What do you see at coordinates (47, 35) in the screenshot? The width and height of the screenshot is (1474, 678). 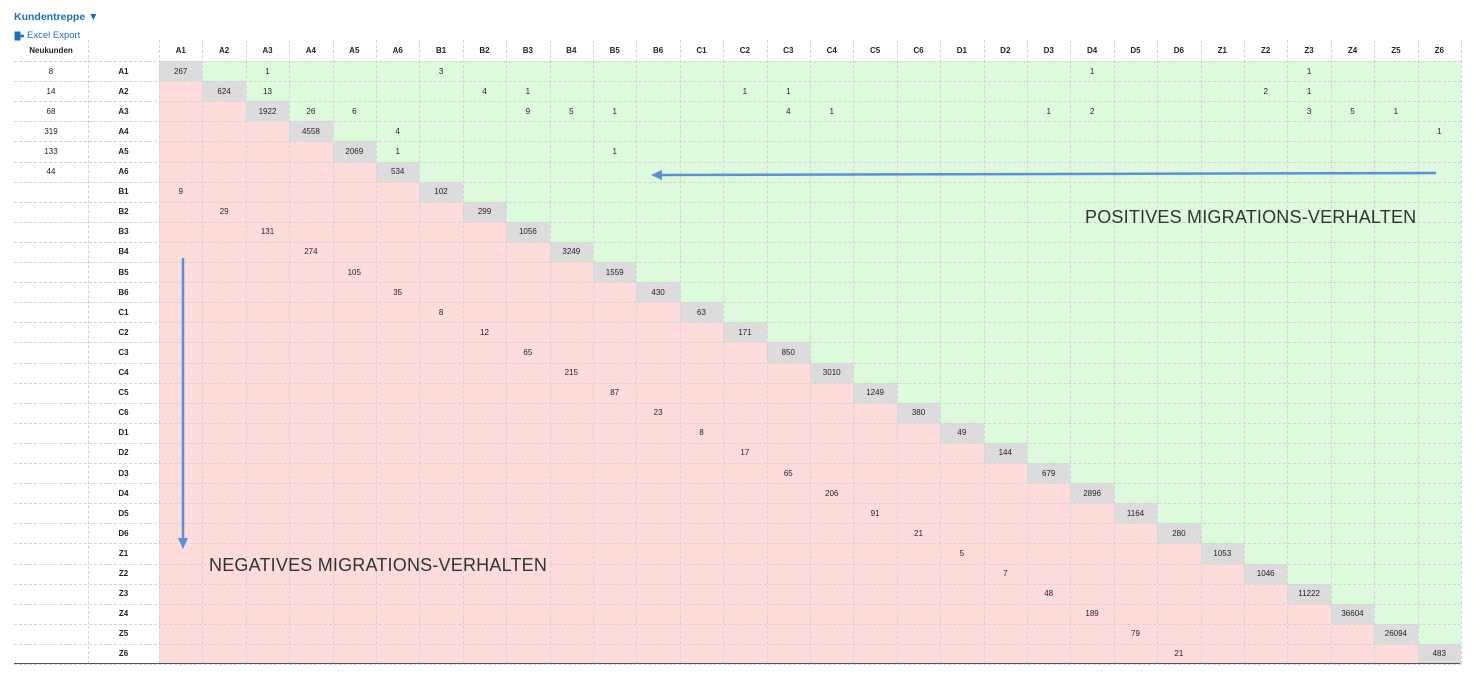 I see `excel-export-link: Excel Export` at bounding box center [47, 35].